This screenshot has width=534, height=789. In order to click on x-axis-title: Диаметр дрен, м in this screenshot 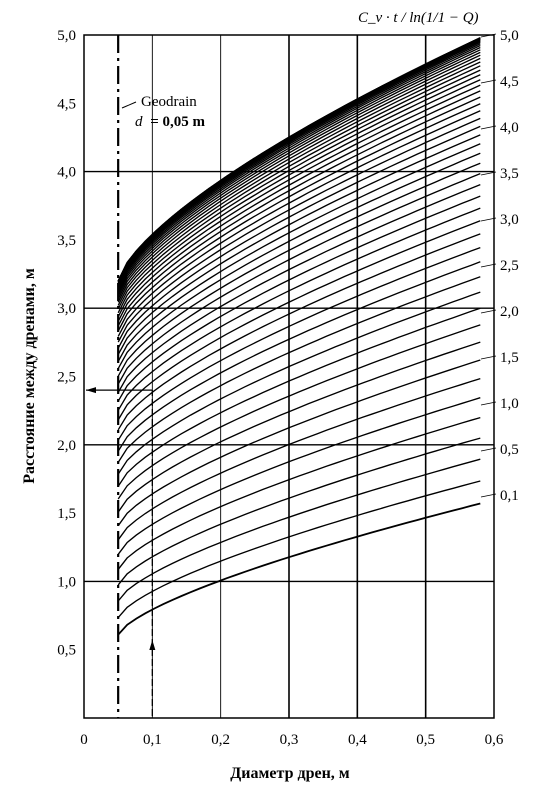, I will do `click(289, 773)`.